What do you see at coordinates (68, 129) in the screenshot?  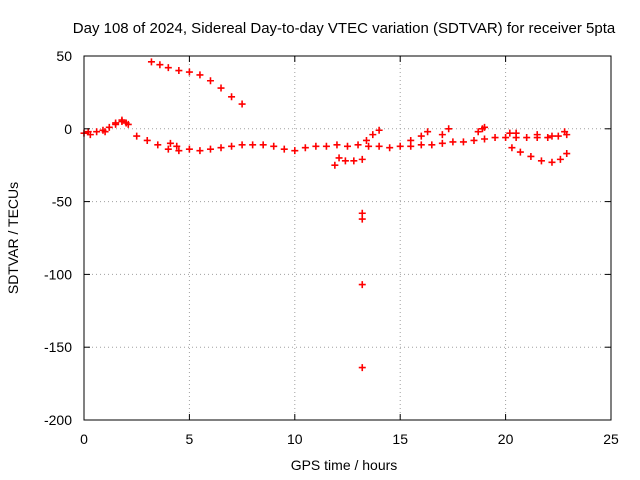 I see `y-tick-label: 0` at bounding box center [68, 129].